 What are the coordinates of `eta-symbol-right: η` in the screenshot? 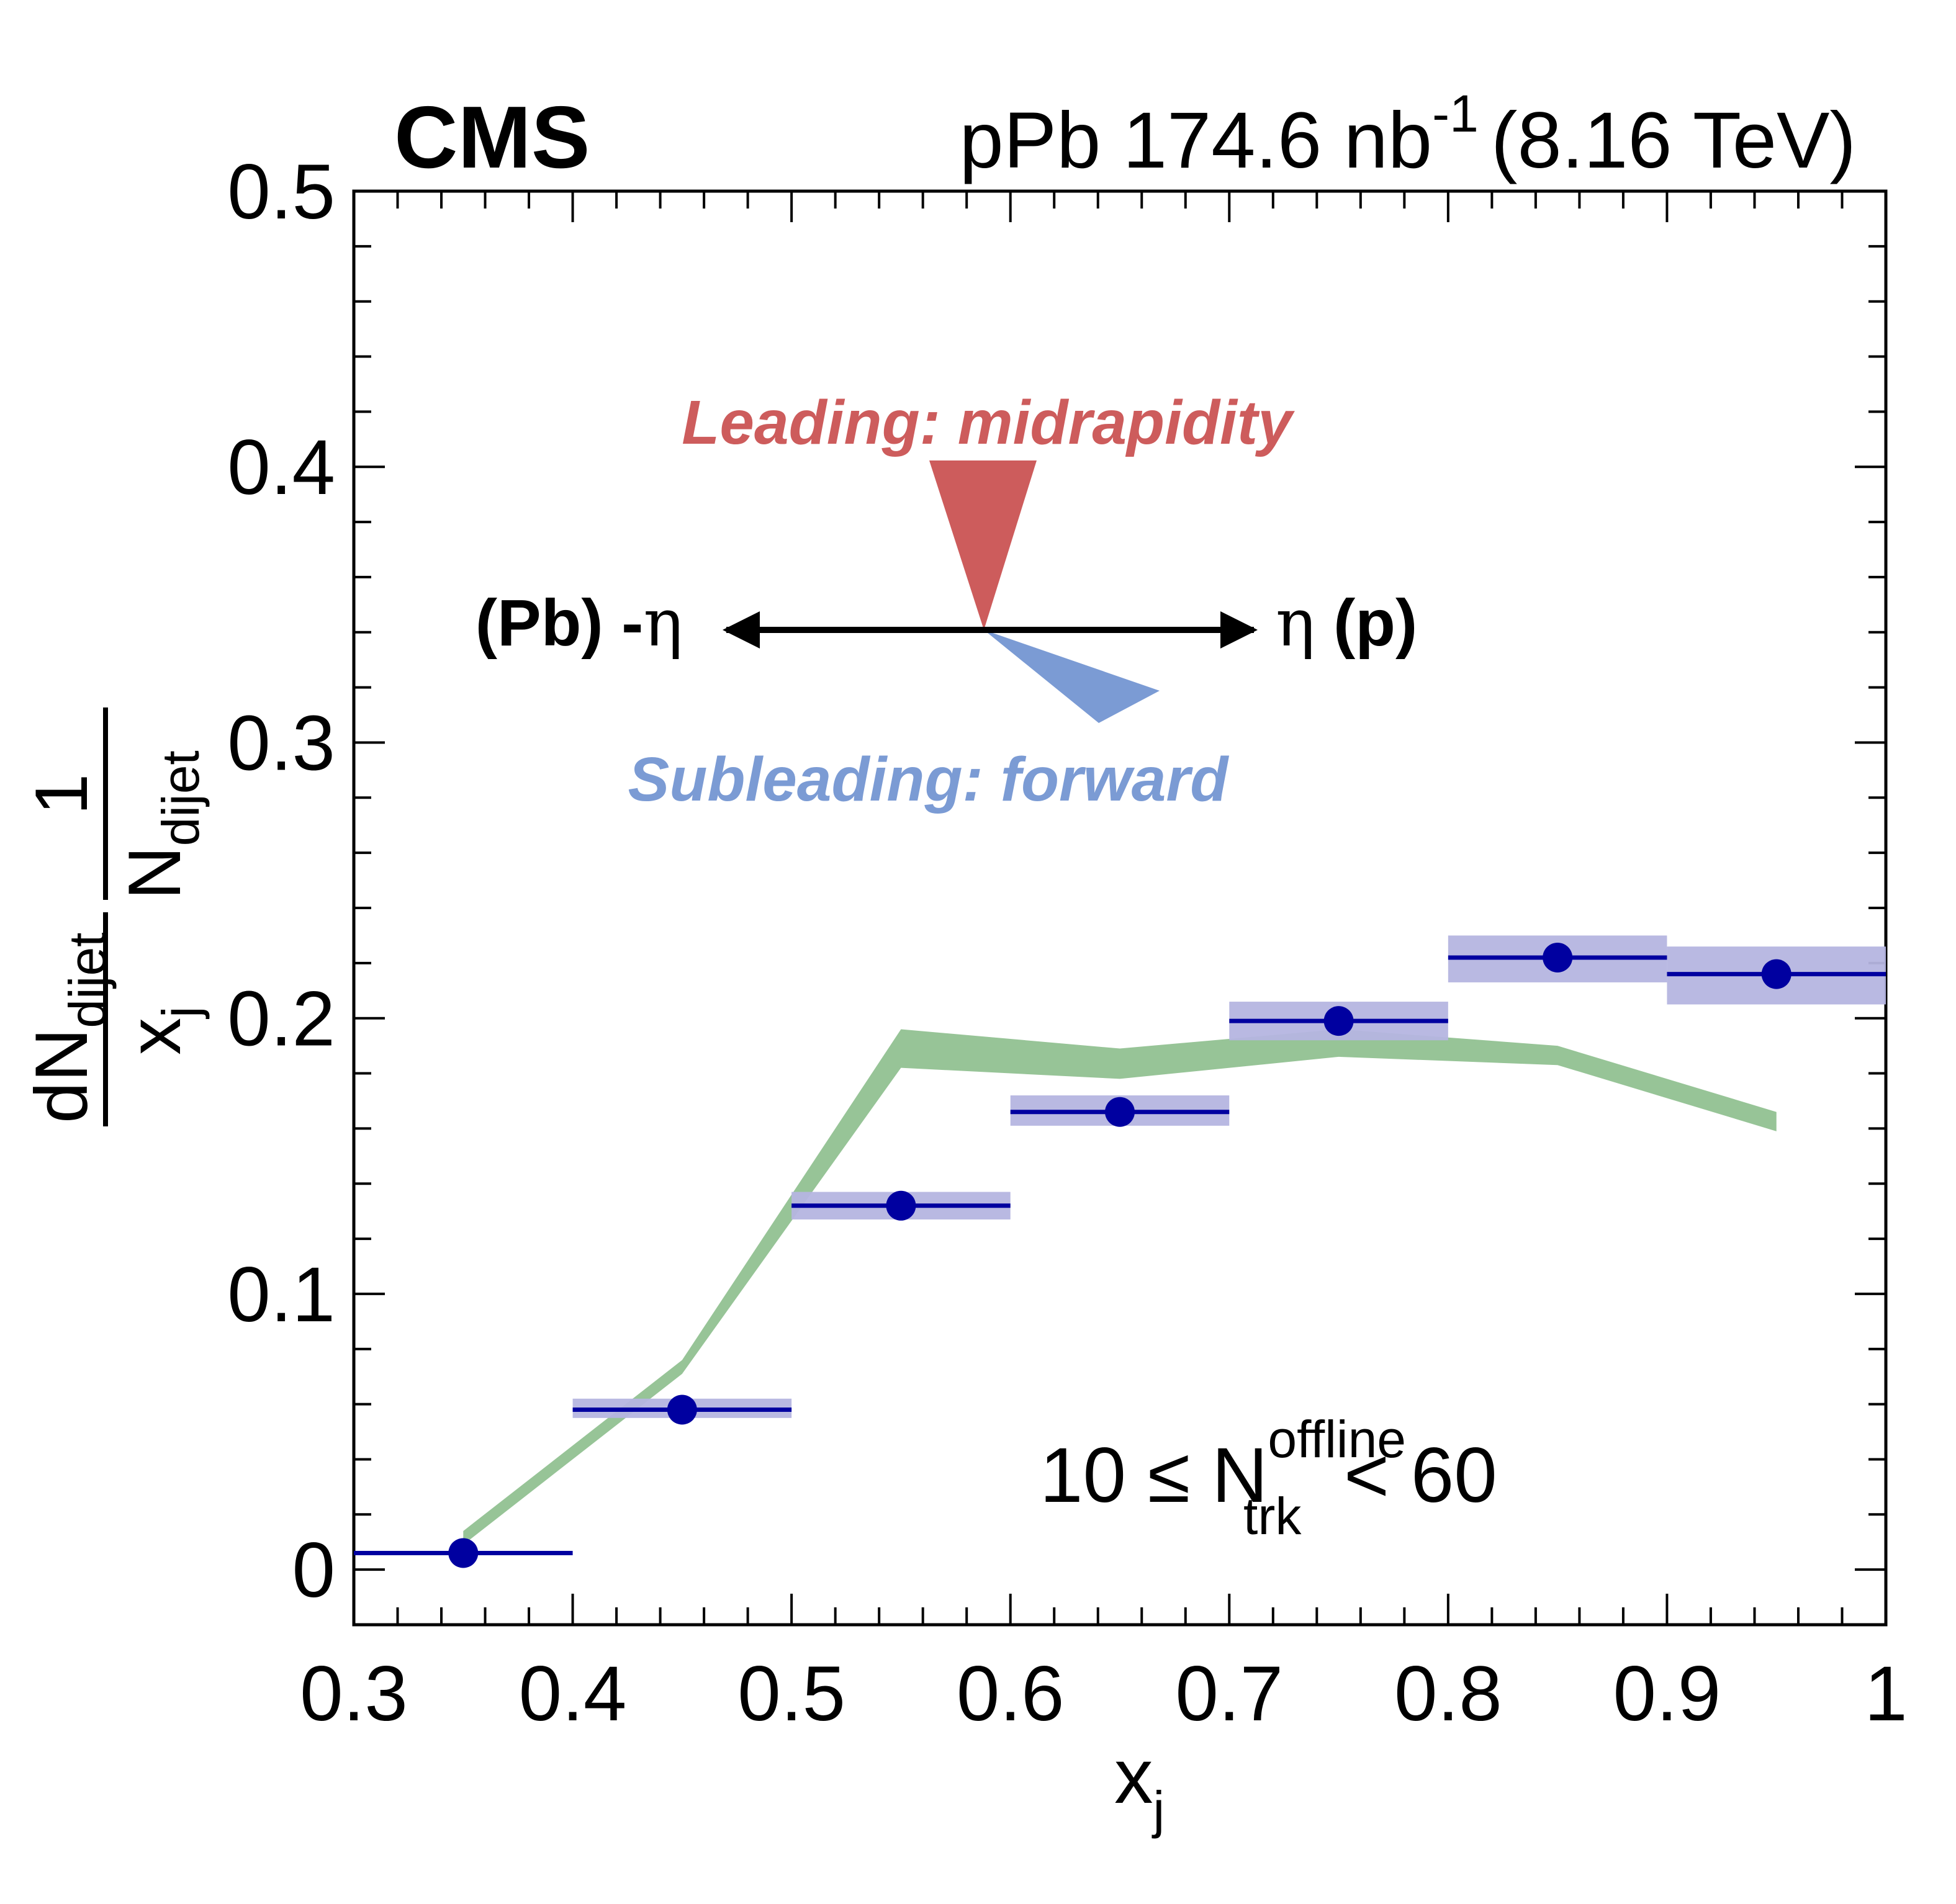 It's located at (1295, 623).